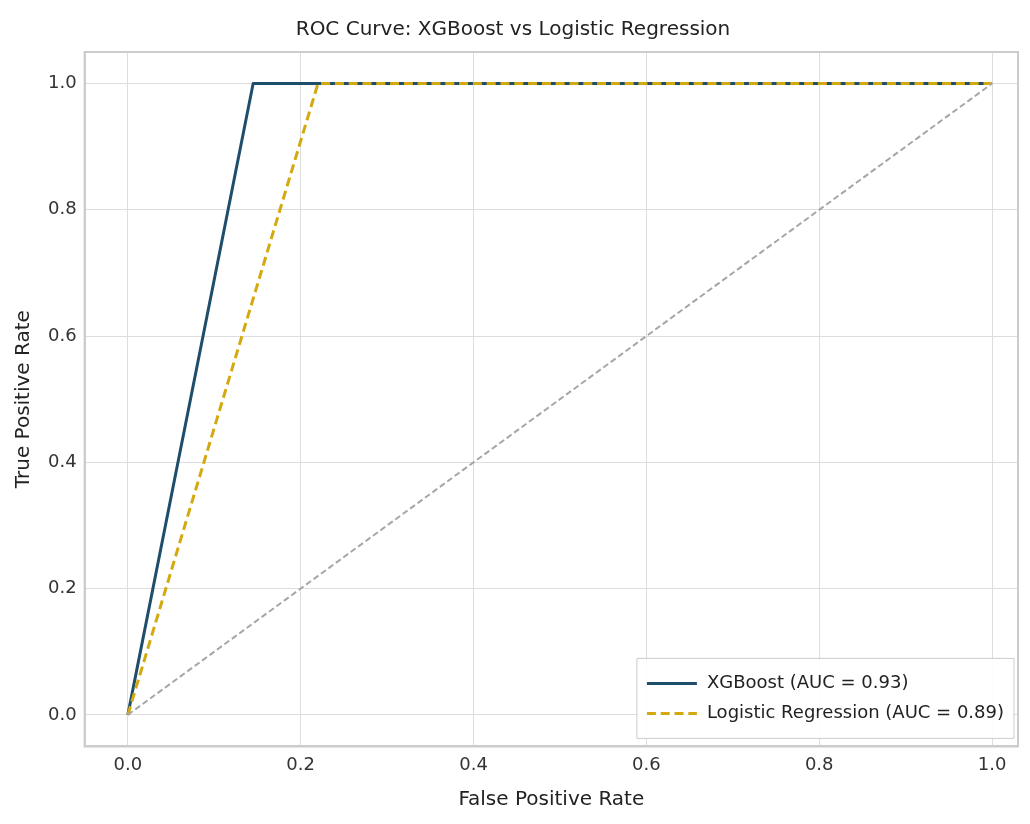 The height and width of the screenshot is (824, 1030). What do you see at coordinates (819, 763) in the screenshot?
I see `x-tick-label: 0.8` at bounding box center [819, 763].